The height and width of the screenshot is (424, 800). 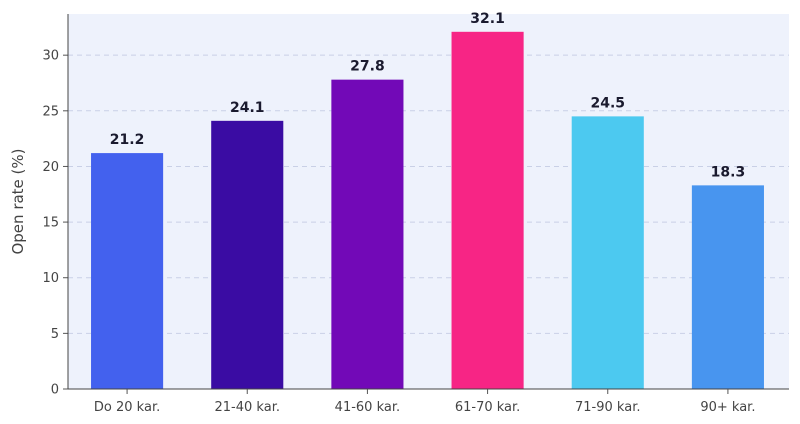 What do you see at coordinates (55, 334) in the screenshot?
I see `y-tick-label: 5` at bounding box center [55, 334].